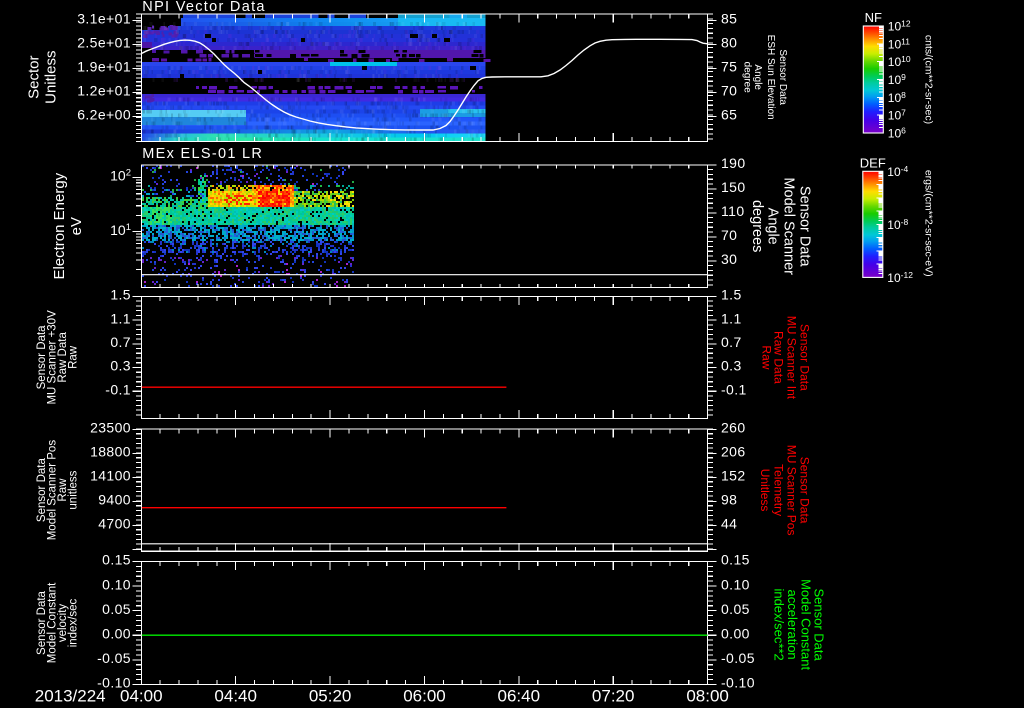 The height and width of the screenshot is (708, 1024). Describe the element at coordinates (929, 223) in the screenshot. I see `svg-text: ergs/(cm**2-sr-sec-eV)` at that location.